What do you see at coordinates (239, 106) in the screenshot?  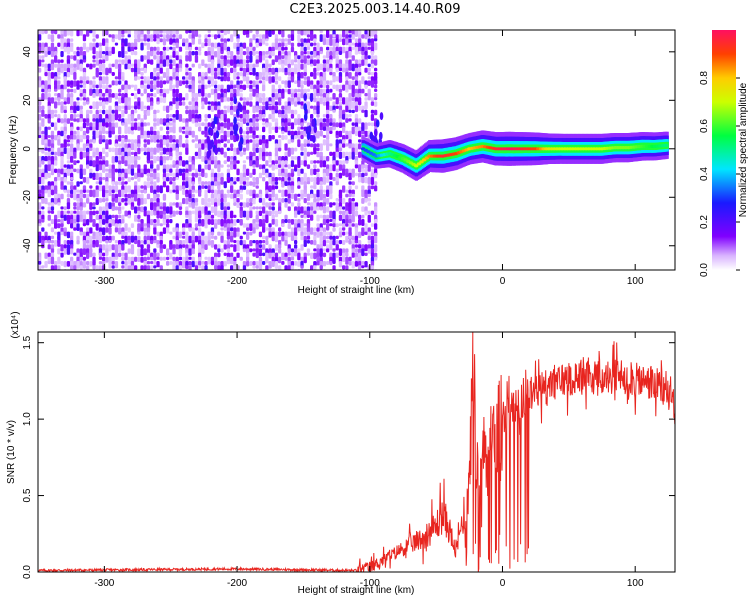 I see `noise-blob` at bounding box center [239, 106].